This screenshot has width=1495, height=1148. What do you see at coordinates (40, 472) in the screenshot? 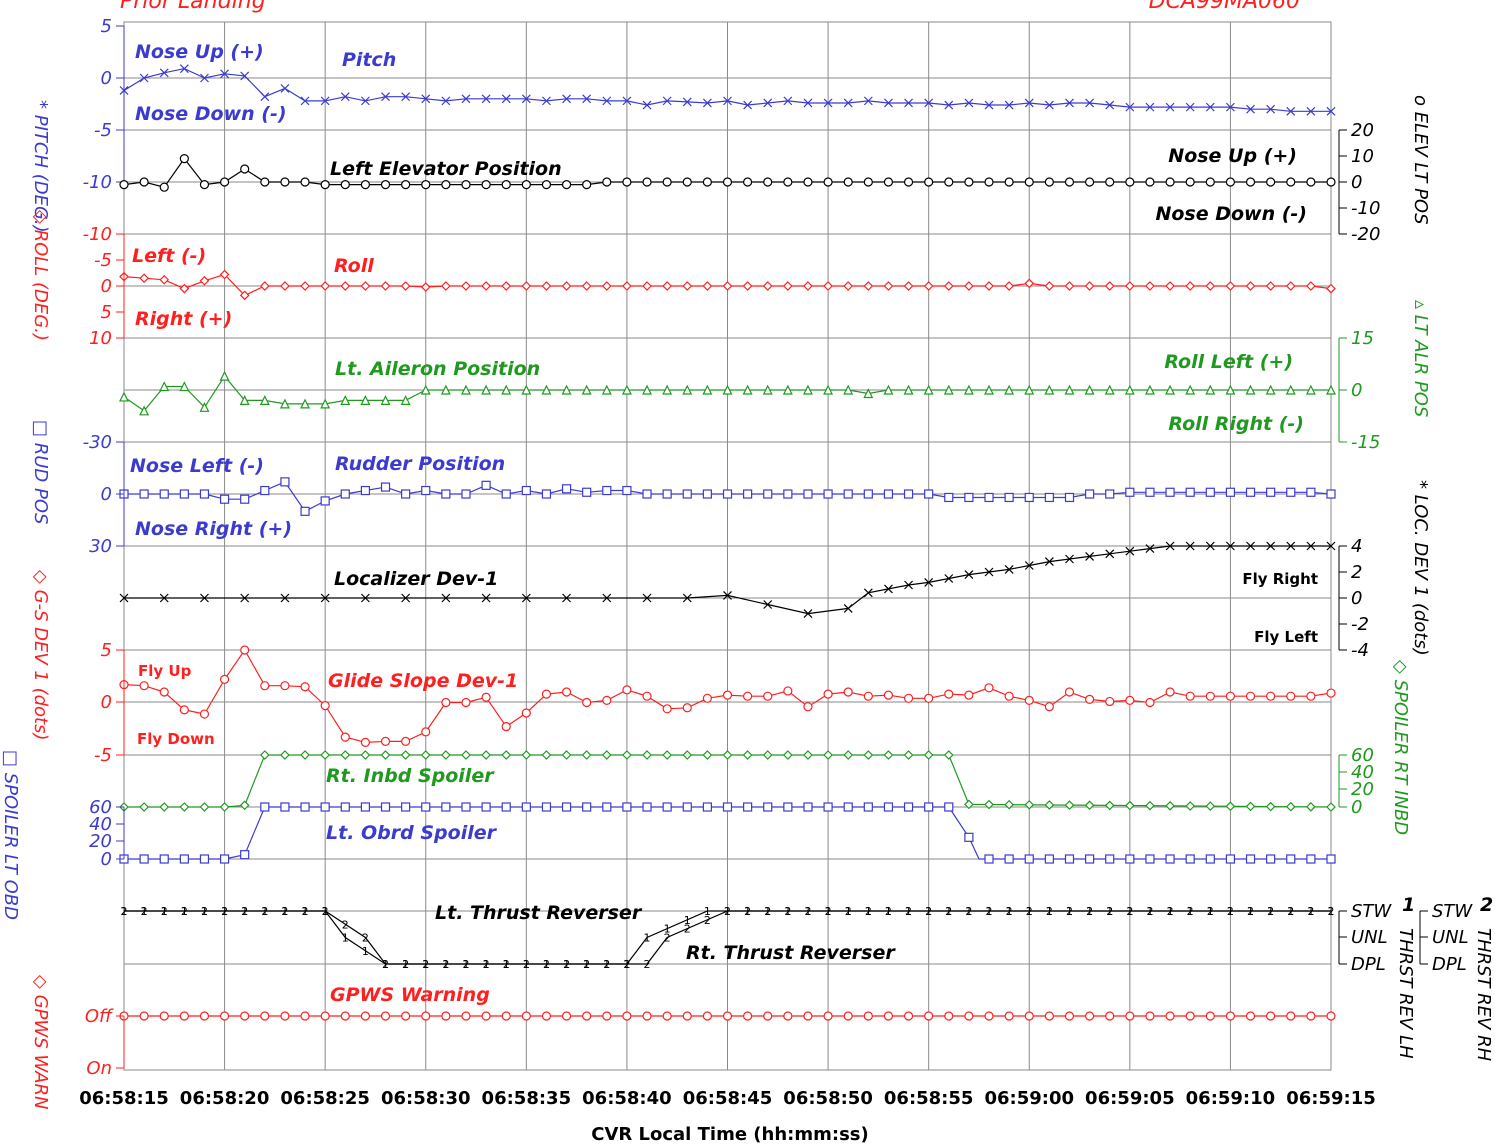
I see `panel-axis-title: □ RUD POS` at bounding box center [40, 472].